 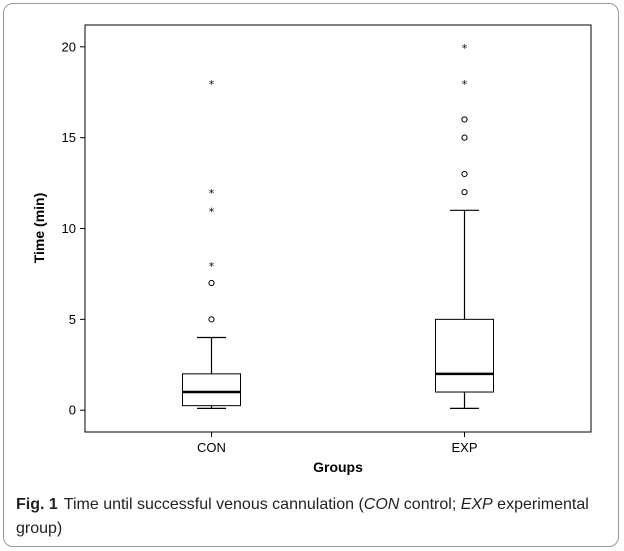 What do you see at coordinates (72, 410) in the screenshot?
I see `y-tick-label: 0` at bounding box center [72, 410].